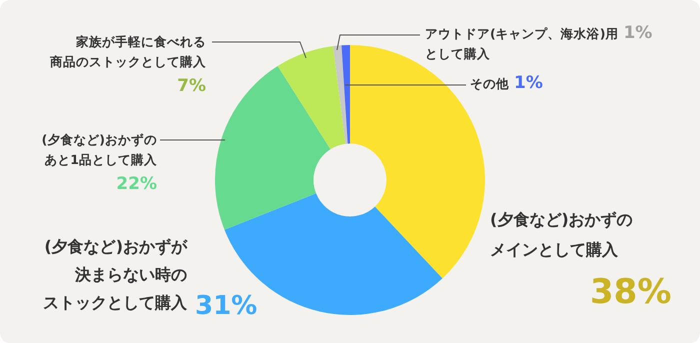 Image resolution: width=700 pixels, height=343 pixels. Describe the element at coordinates (99, 149) in the screenshot. I see `slice-label: (夕食など)おかずのあと1品として購入` at that location.